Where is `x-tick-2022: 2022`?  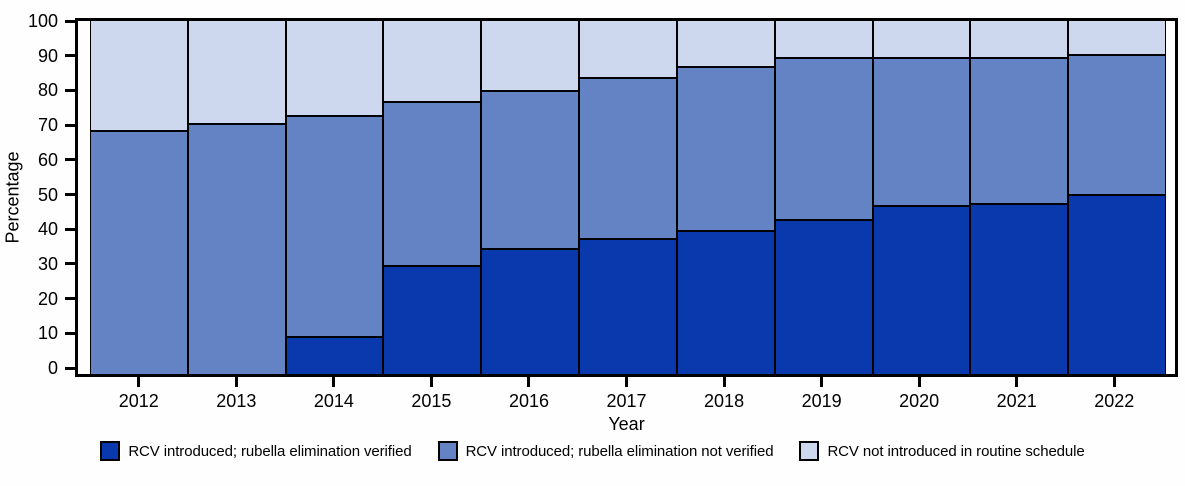 x-tick-2022: 2022 is located at coordinates (1114, 394).